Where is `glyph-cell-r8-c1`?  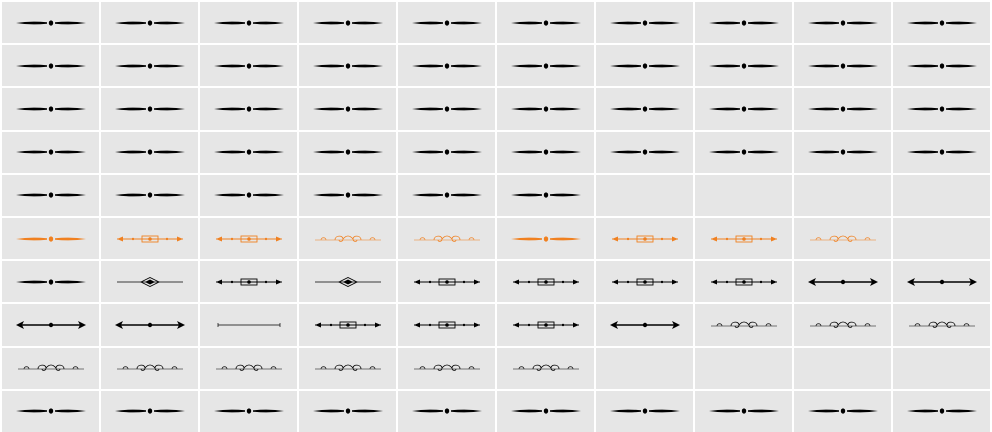 glyph-cell-r8-c1 is located at coordinates (50, 325).